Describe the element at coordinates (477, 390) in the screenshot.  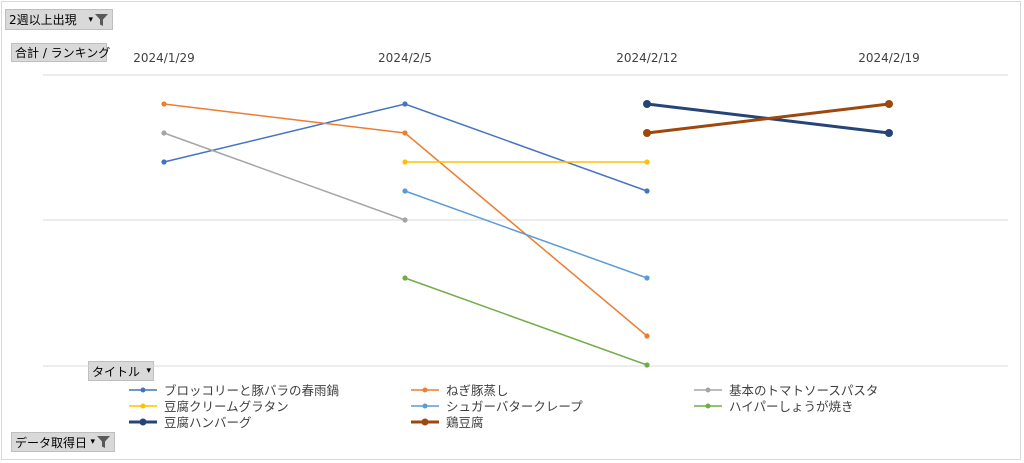
I see `legend-label: ねぎ豚蒸し` at that location.